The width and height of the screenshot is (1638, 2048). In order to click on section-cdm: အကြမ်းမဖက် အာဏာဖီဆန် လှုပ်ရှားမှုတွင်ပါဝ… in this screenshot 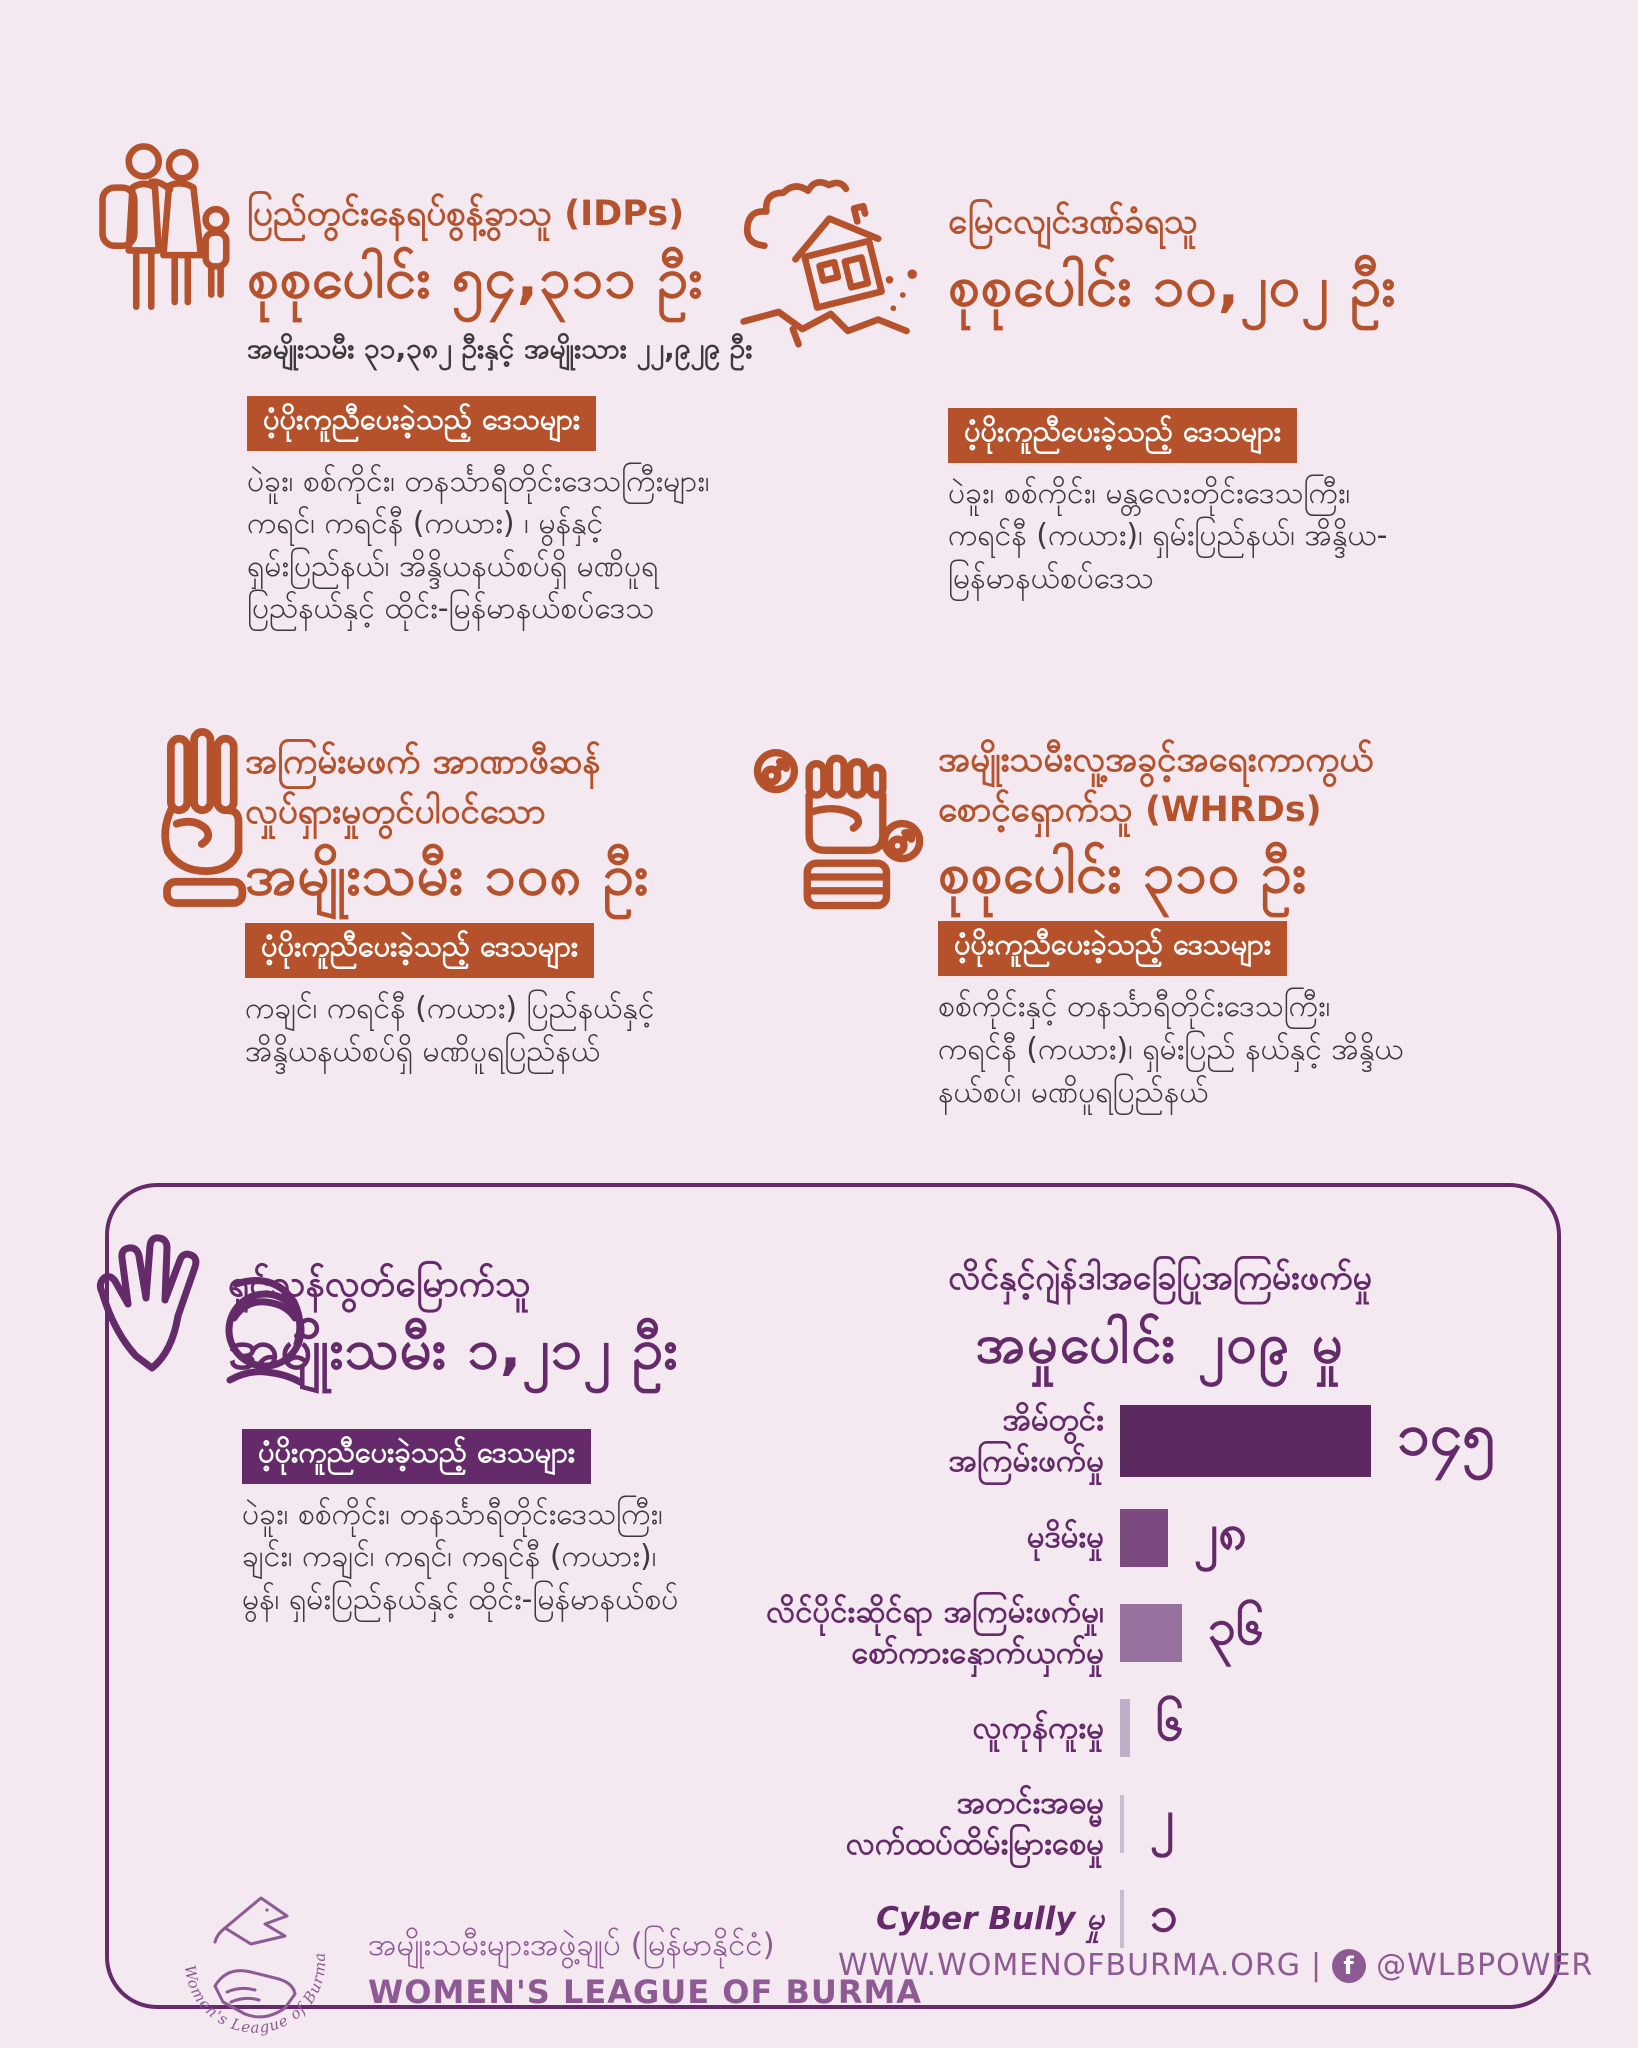, I will do `click(565, 906)`.